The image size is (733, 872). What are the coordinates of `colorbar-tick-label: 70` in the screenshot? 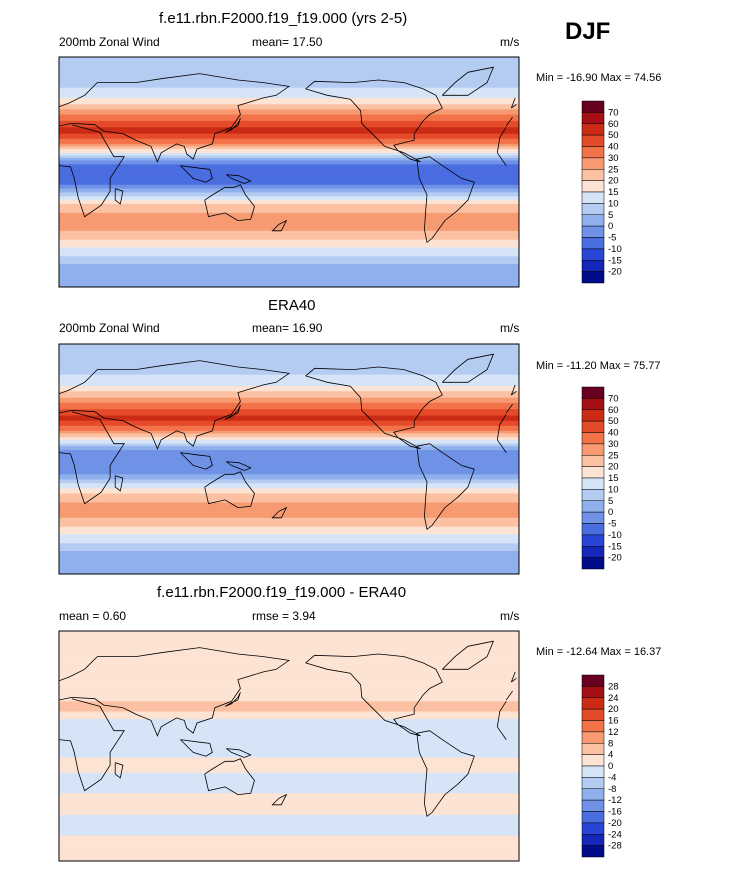 It's located at (613, 112).